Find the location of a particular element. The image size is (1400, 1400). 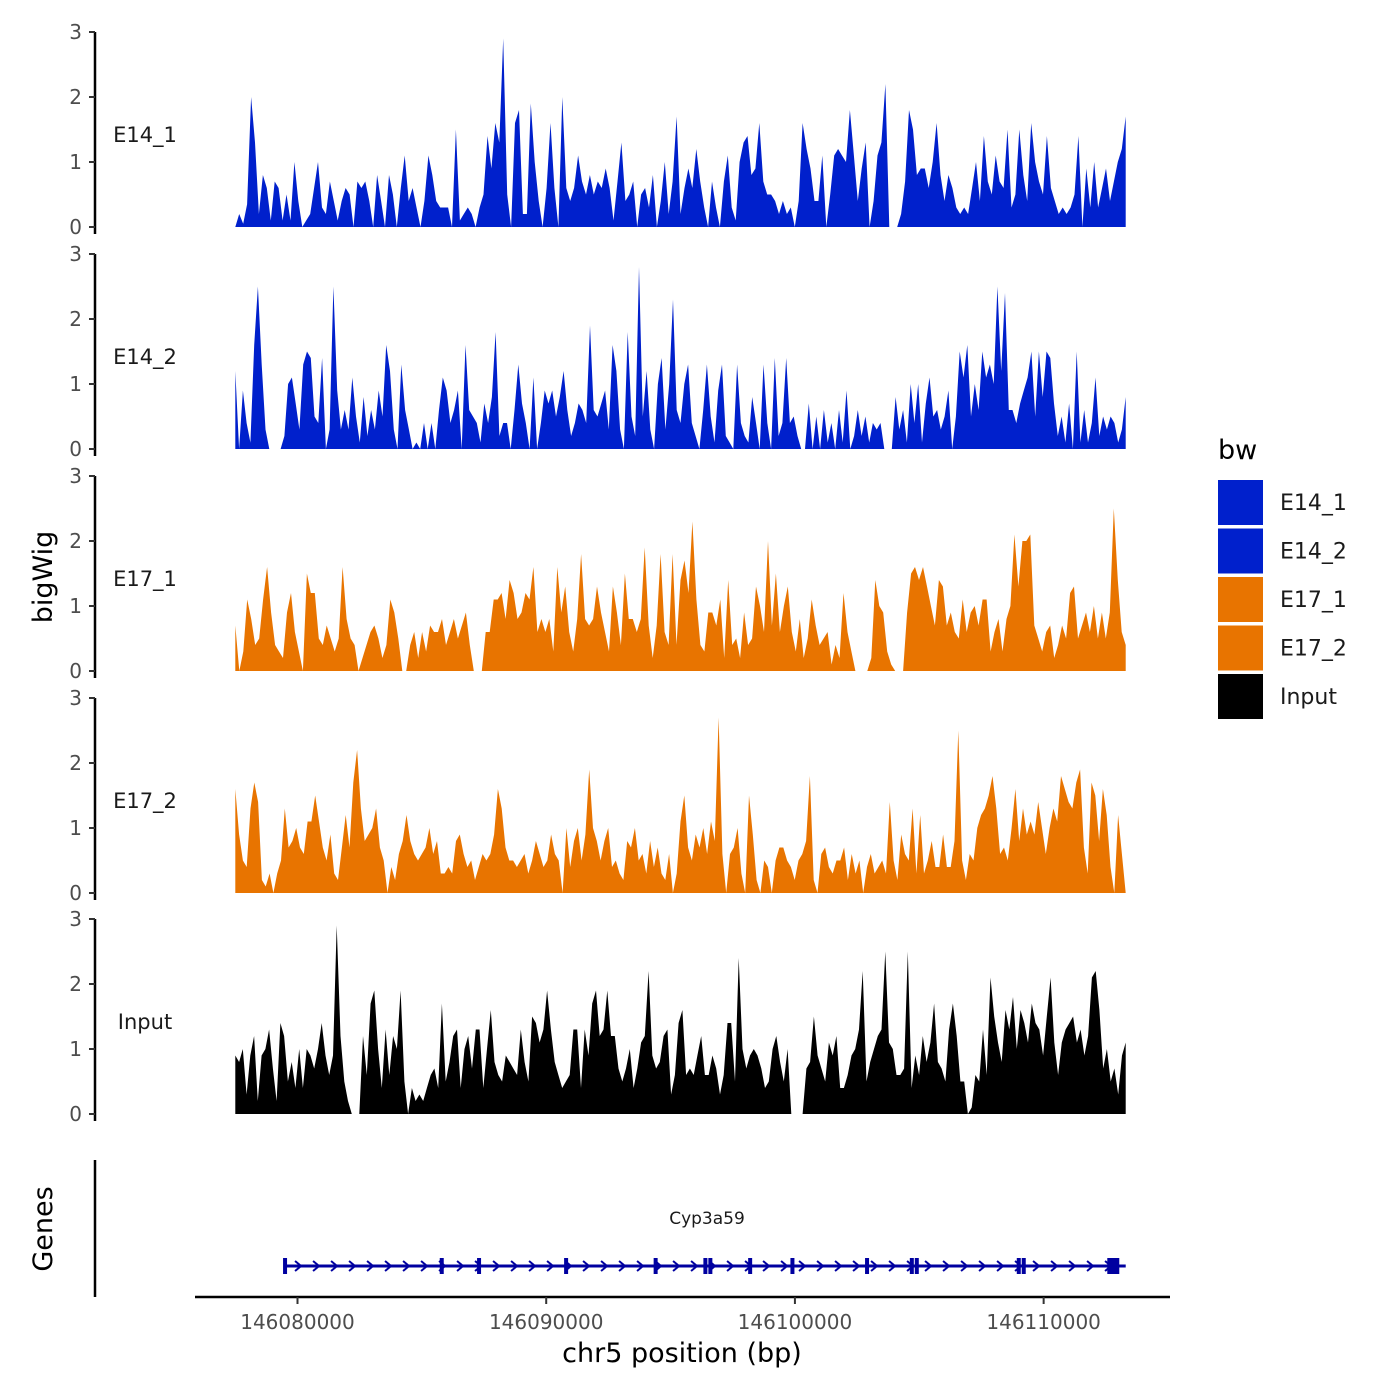

signal-area-input is located at coordinates (680, 1019).